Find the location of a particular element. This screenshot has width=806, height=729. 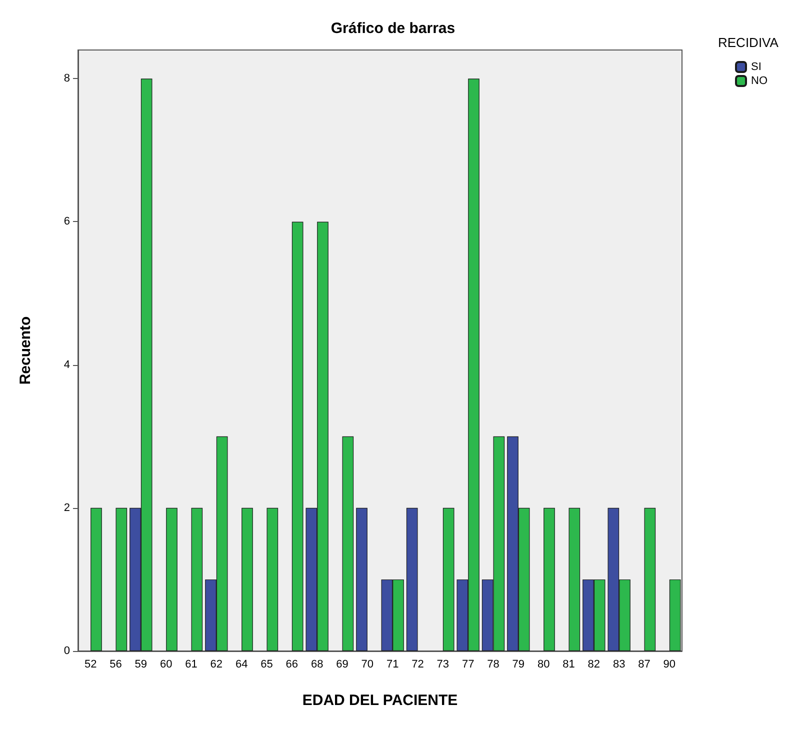

x-tick-label: 68 is located at coordinates (317, 664).